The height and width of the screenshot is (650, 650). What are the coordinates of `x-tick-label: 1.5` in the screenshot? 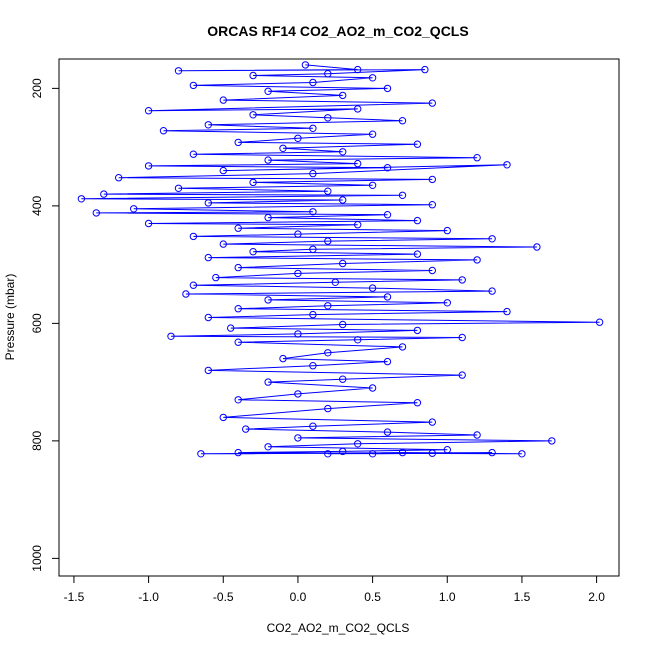 It's located at (522, 597).